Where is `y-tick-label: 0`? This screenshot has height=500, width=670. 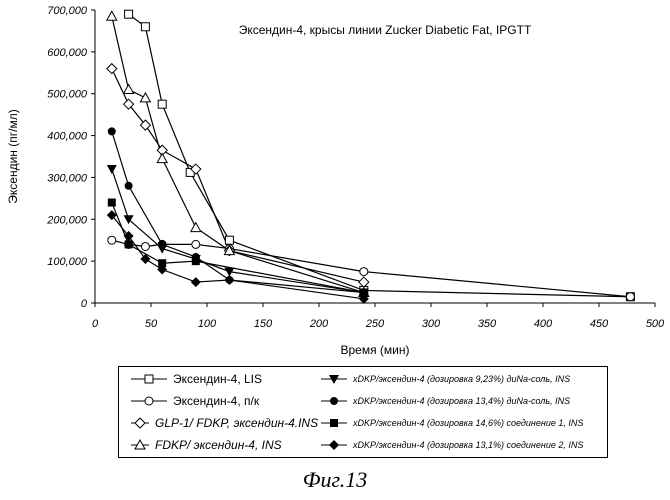 y-tick-label: 0 is located at coordinates (84, 304).